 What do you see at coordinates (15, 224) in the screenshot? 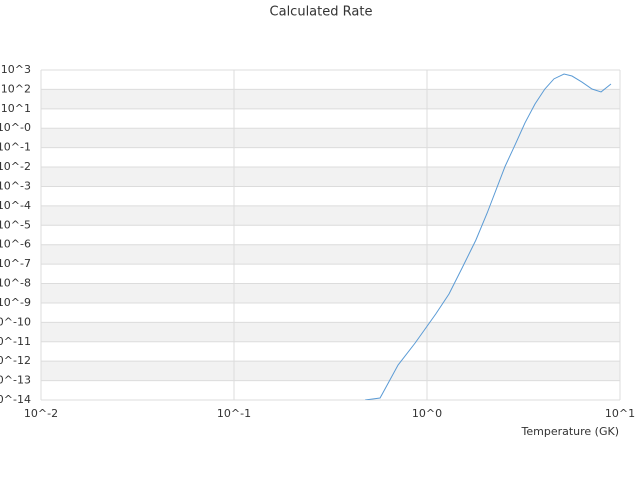
I see `y-tick-label: 10^-5` at bounding box center [15, 224].